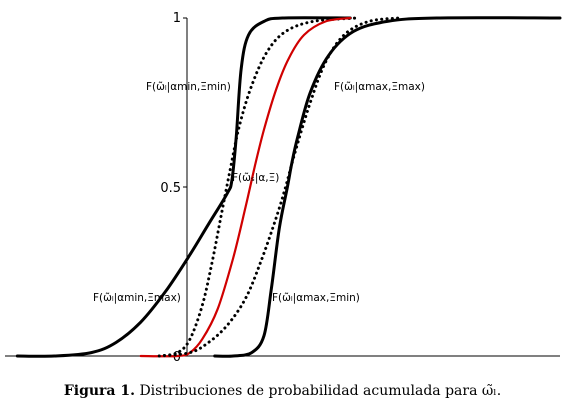  Describe the element at coordinates (137, 298) in the screenshot. I see `annotation-alpha-min-xi-max: F(ω̃ₗ|αmin,Ξmax)` at that location.